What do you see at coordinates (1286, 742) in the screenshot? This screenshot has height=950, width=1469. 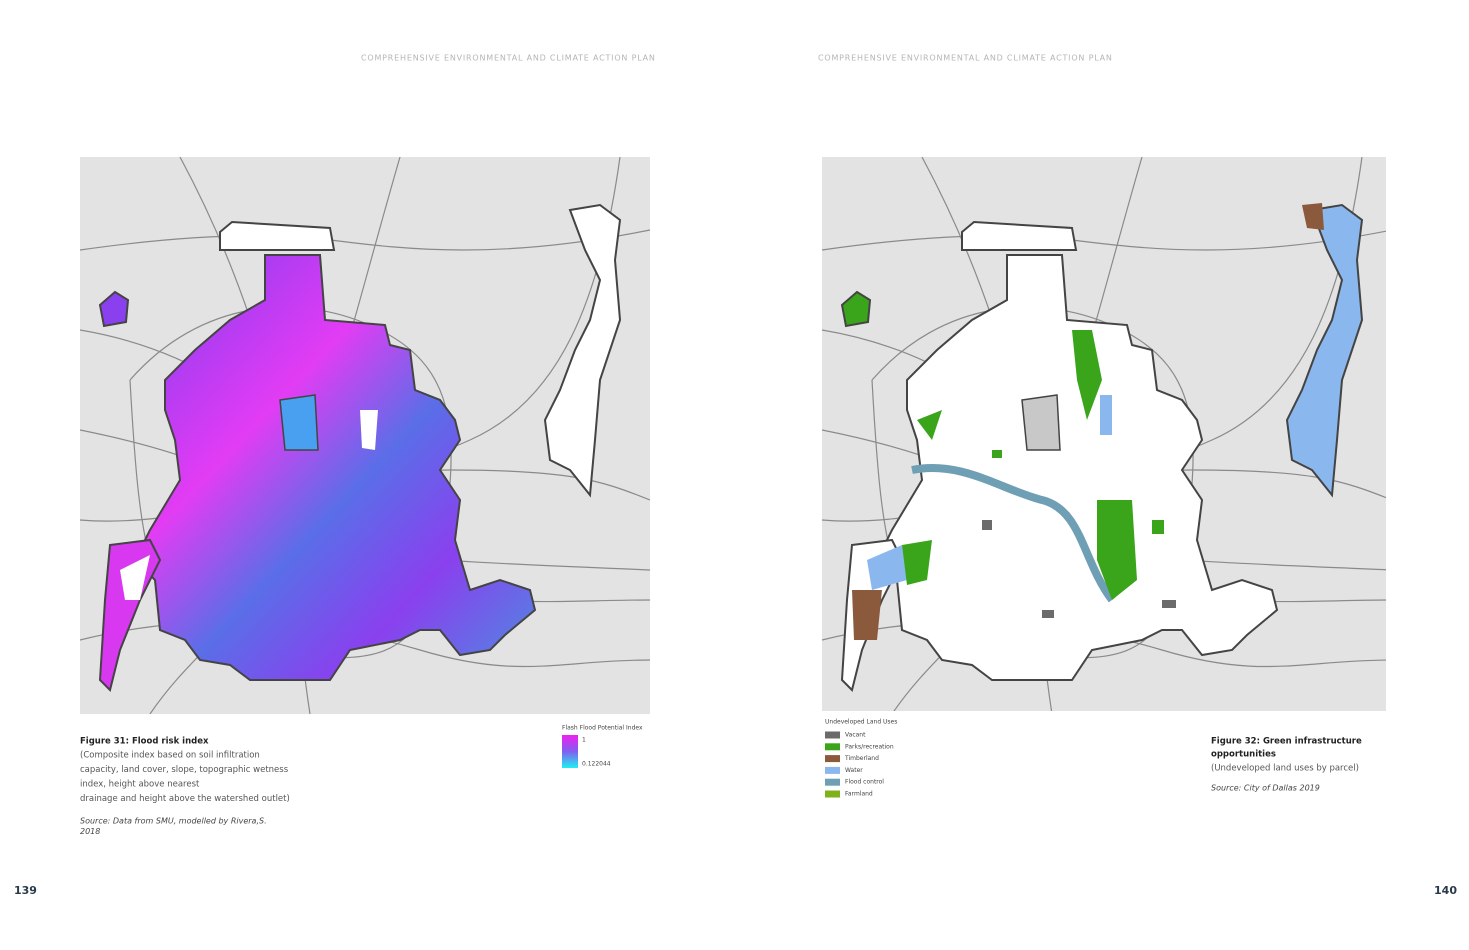 I see `figure-title: Figure 32: Green infrastructure` at bounding box center [1286, 742].